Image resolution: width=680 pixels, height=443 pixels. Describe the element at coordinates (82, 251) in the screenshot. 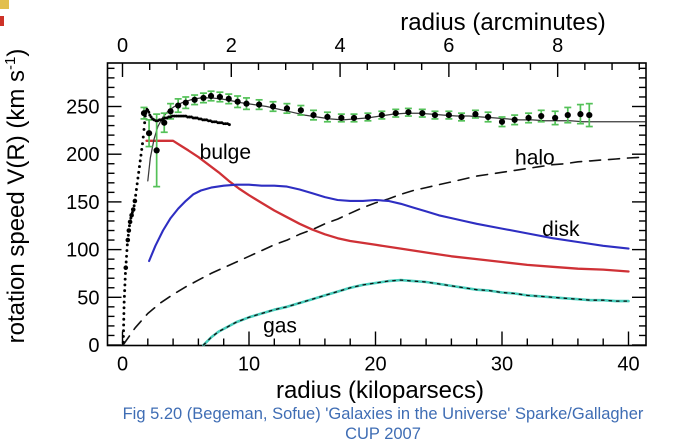

I see `svg-text: 100` at that location.